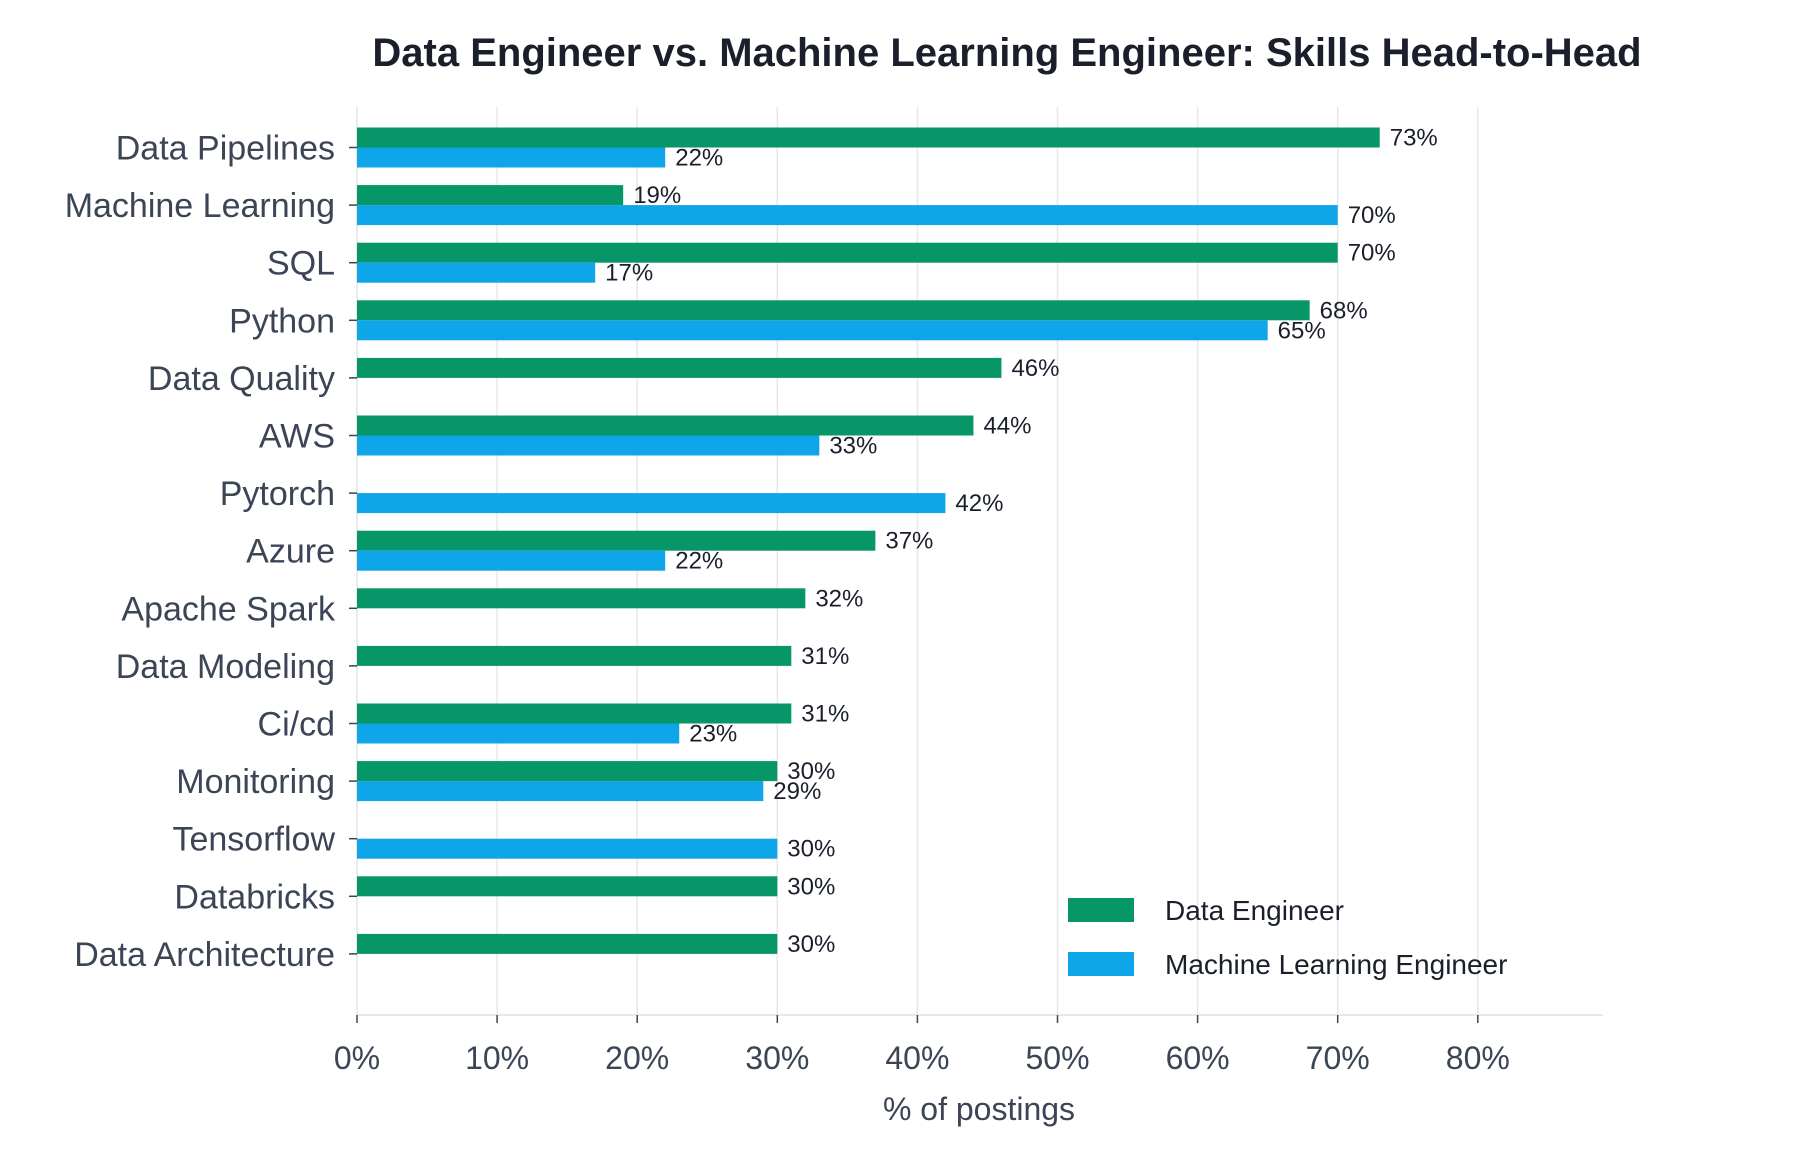 The height and width of the screenshot is (1150, 1794). What do you see at coordinates (657, 195) in the screenshot?
I see `data-label: 19%` at bounding box center [657, 195].